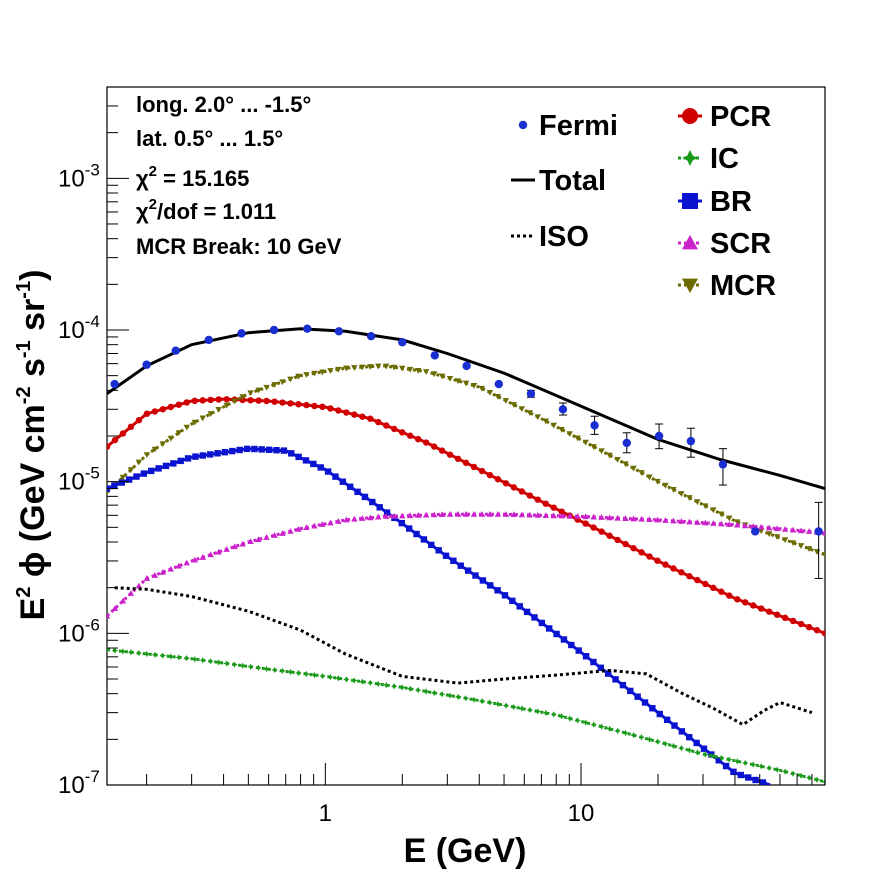 This screenshot has width=896, height=872. Describe the element at coordinates (325, 813) in the screenshot. I see `x-tick-label: 1` at that location.